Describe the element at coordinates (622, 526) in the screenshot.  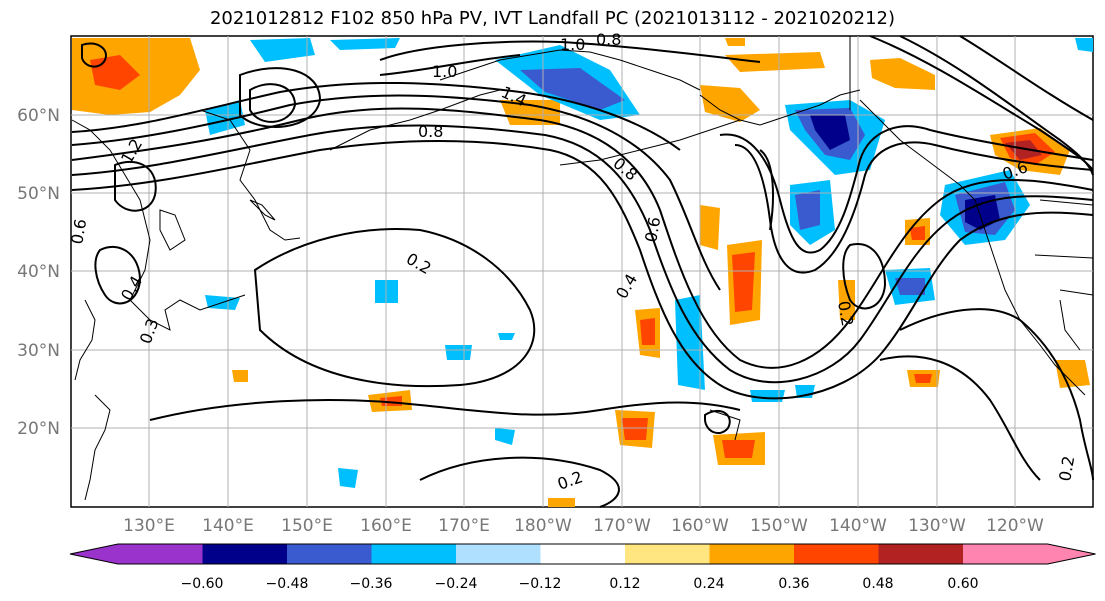
I see `lon-label: 170°W` at that location.